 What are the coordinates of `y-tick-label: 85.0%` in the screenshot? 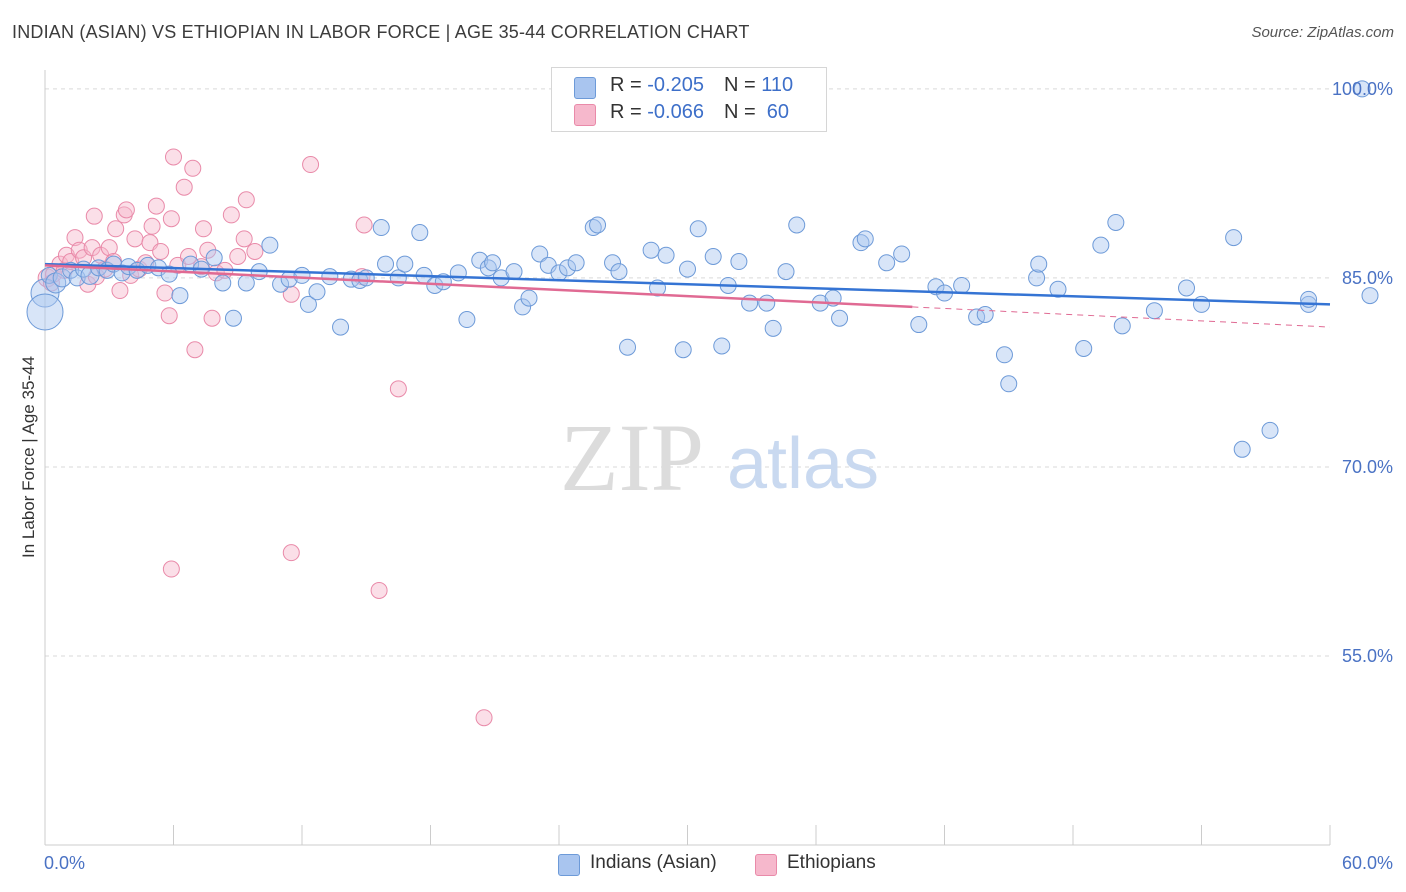 It's located at (1367, 278).